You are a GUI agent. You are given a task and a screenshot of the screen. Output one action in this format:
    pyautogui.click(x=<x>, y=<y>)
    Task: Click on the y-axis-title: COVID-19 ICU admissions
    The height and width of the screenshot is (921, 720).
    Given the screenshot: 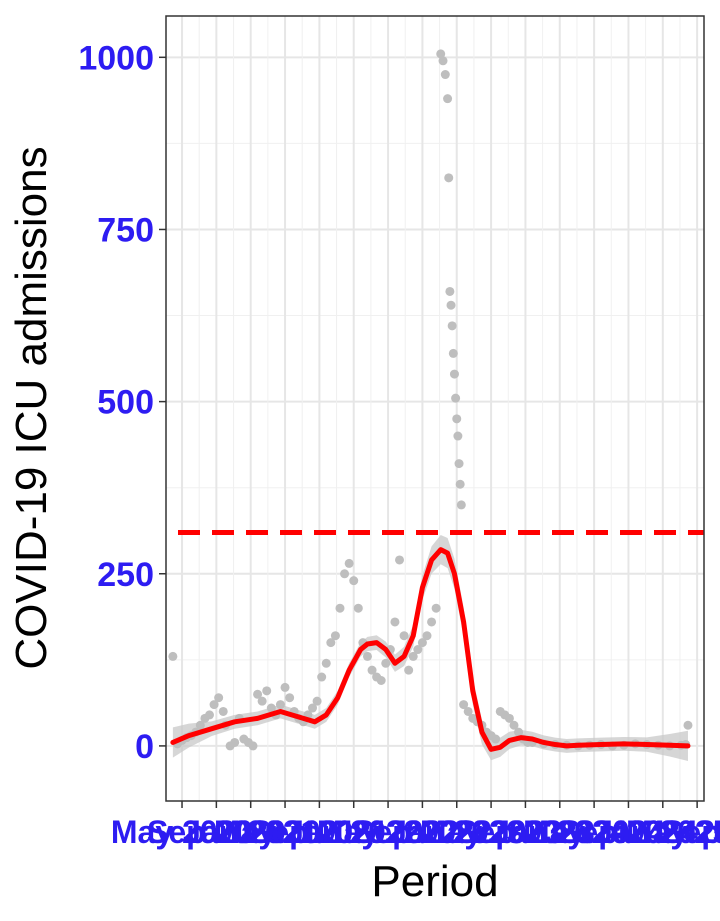 What is the action you would take?
    pyautogui.click(x=31, y=407)
    